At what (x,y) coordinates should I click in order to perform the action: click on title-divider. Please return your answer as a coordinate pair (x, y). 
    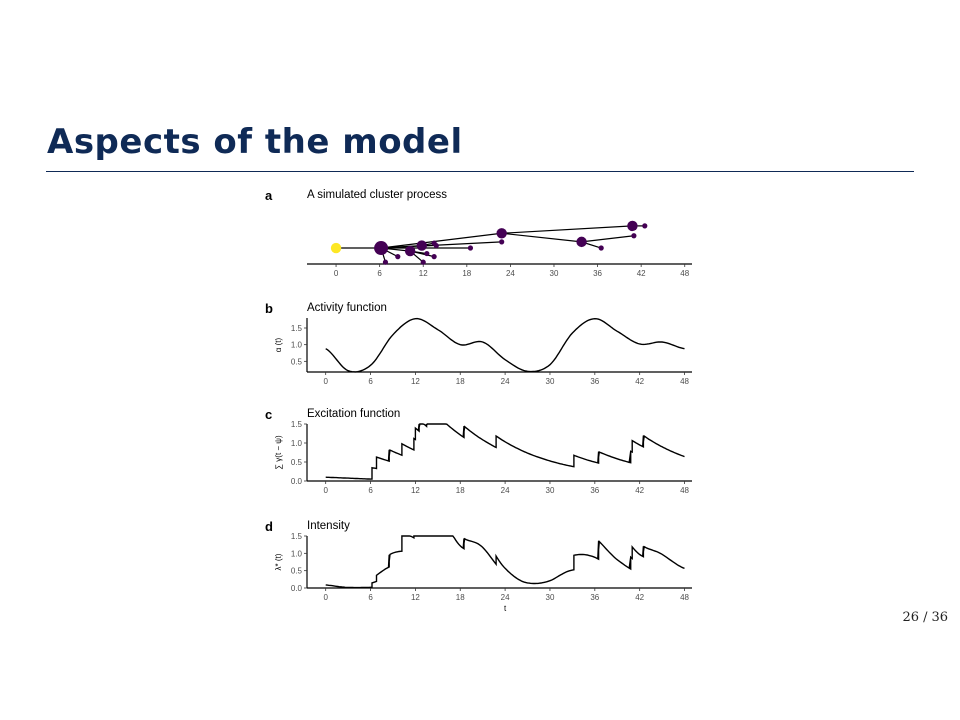
    Looking at the image, I should click on (480, 171).